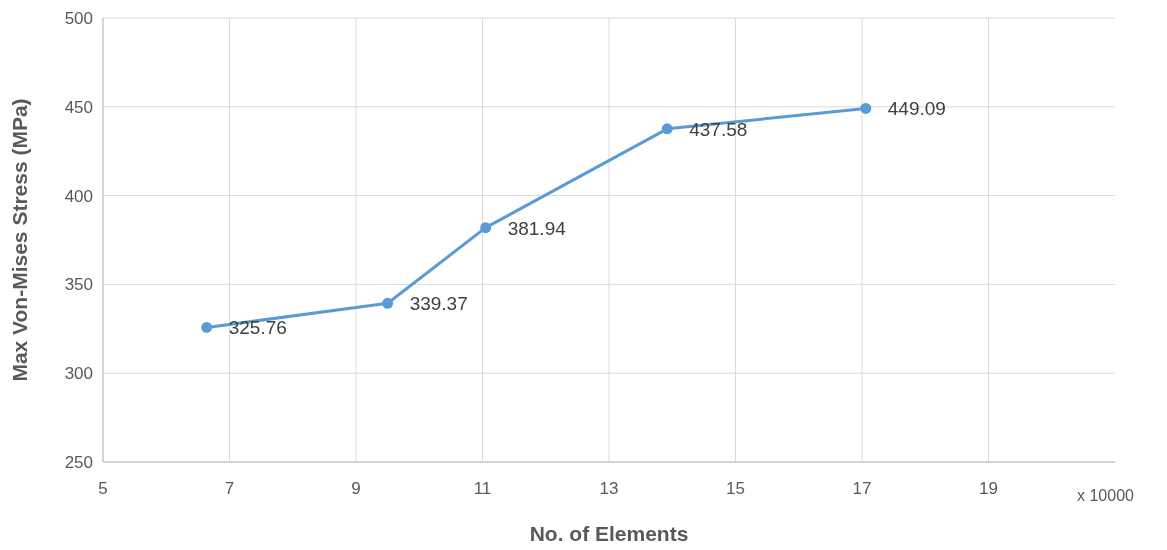 Image resolution: width=1167 pixels, height=550 pixels. Describe the element at coordinates (438, 304) in the screenshot. I see `data-label: 339.37` at that location.